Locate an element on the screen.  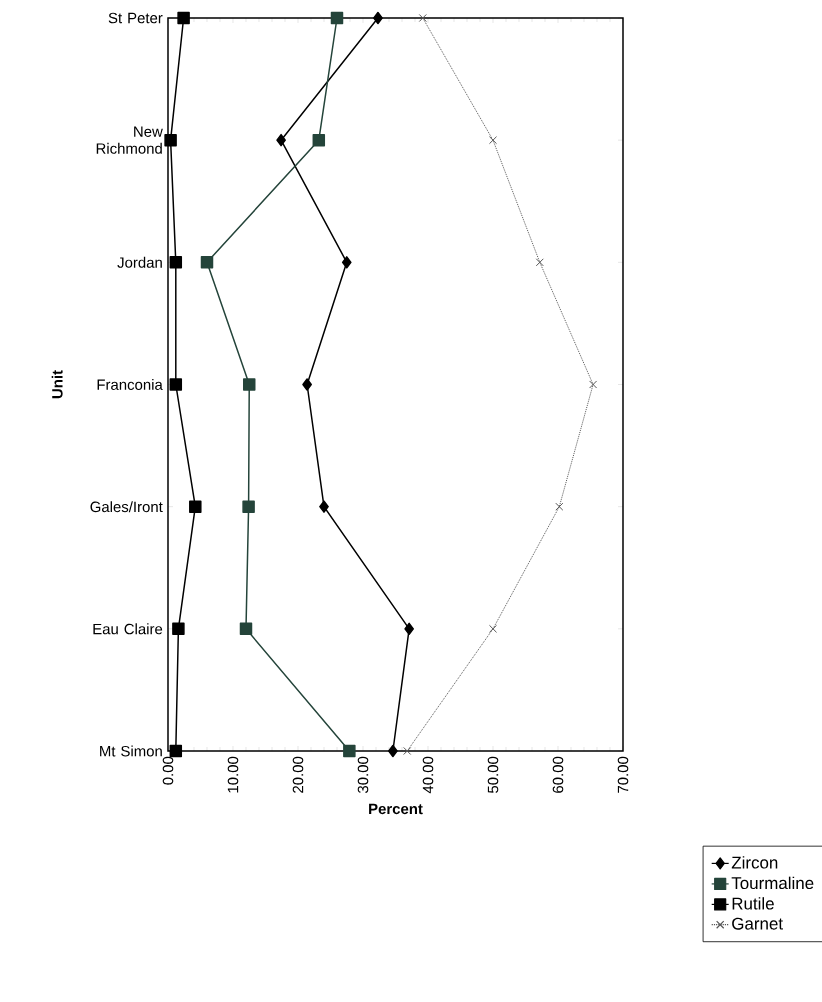
y-tick-label: New Richmond is located at coordinates (129, 140).